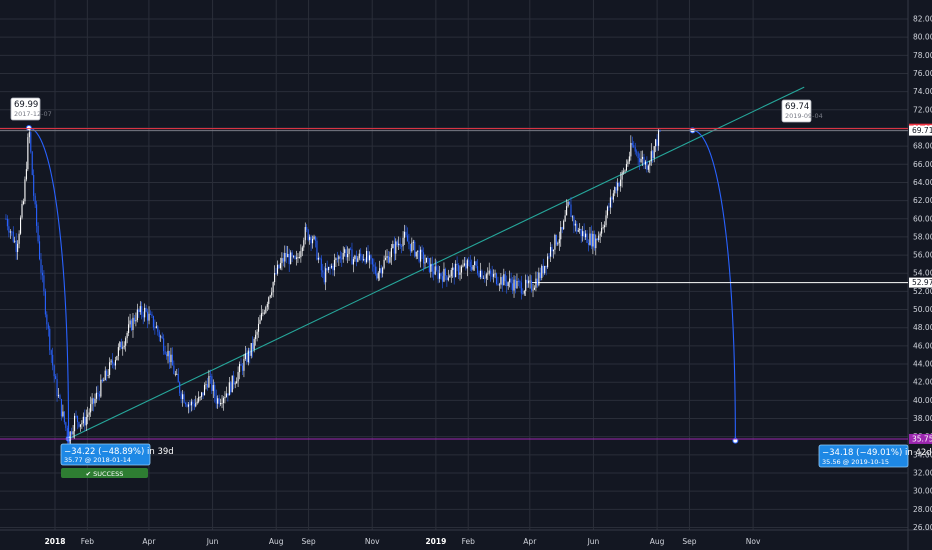 Image resolution: width=932 pixels, height=550 pixels. Describe the element at coordinates (28, 128) in the screenshot. I see `projection-start-point` at that location.